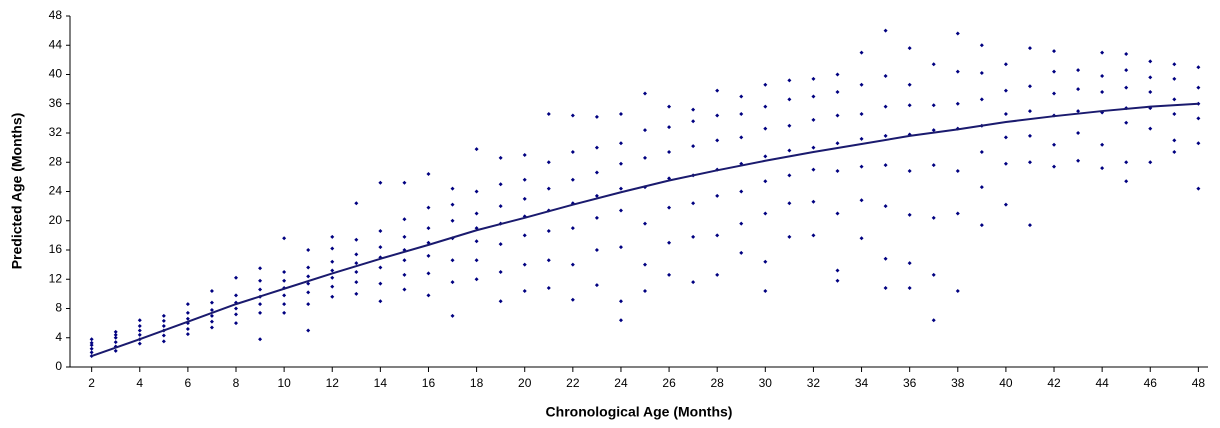 The image size is (1220, 428). What do you see at coordinates (56, 74) in the screenshot?
I see `y-tick-label: 40` at bounding box center [56, 74].